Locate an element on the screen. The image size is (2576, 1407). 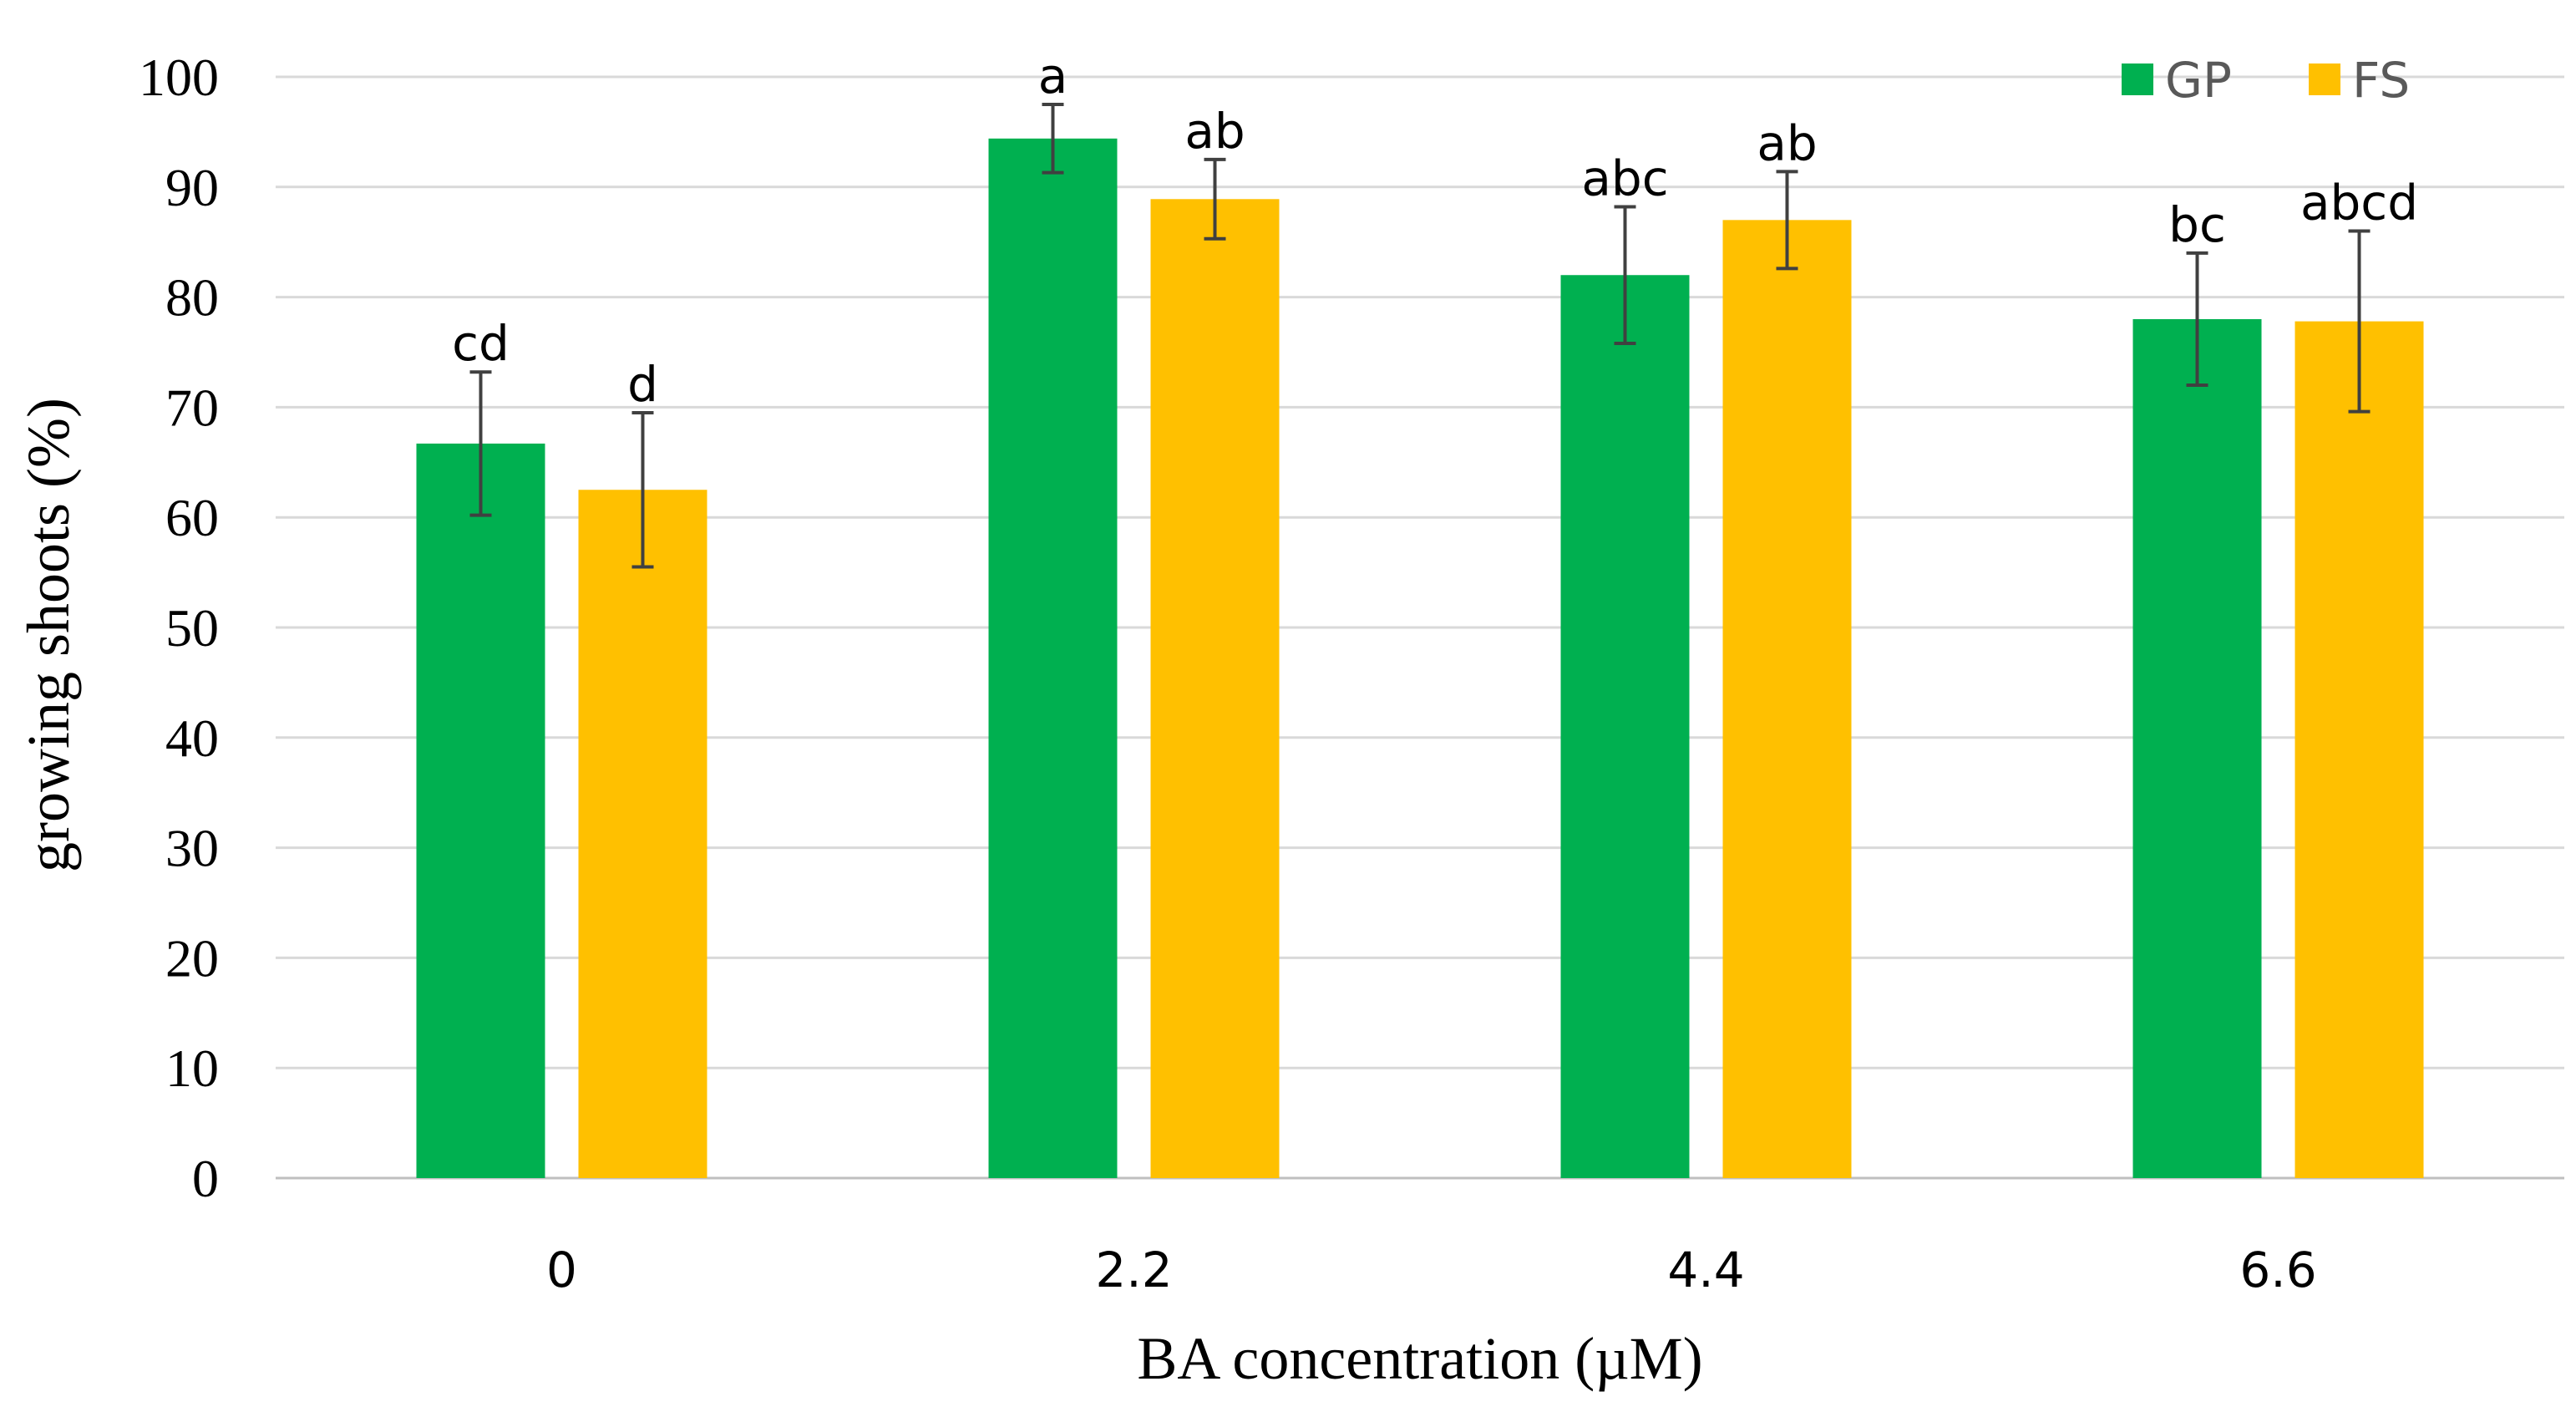
y-tick-label: 60 is located at coordinates (192, 517).